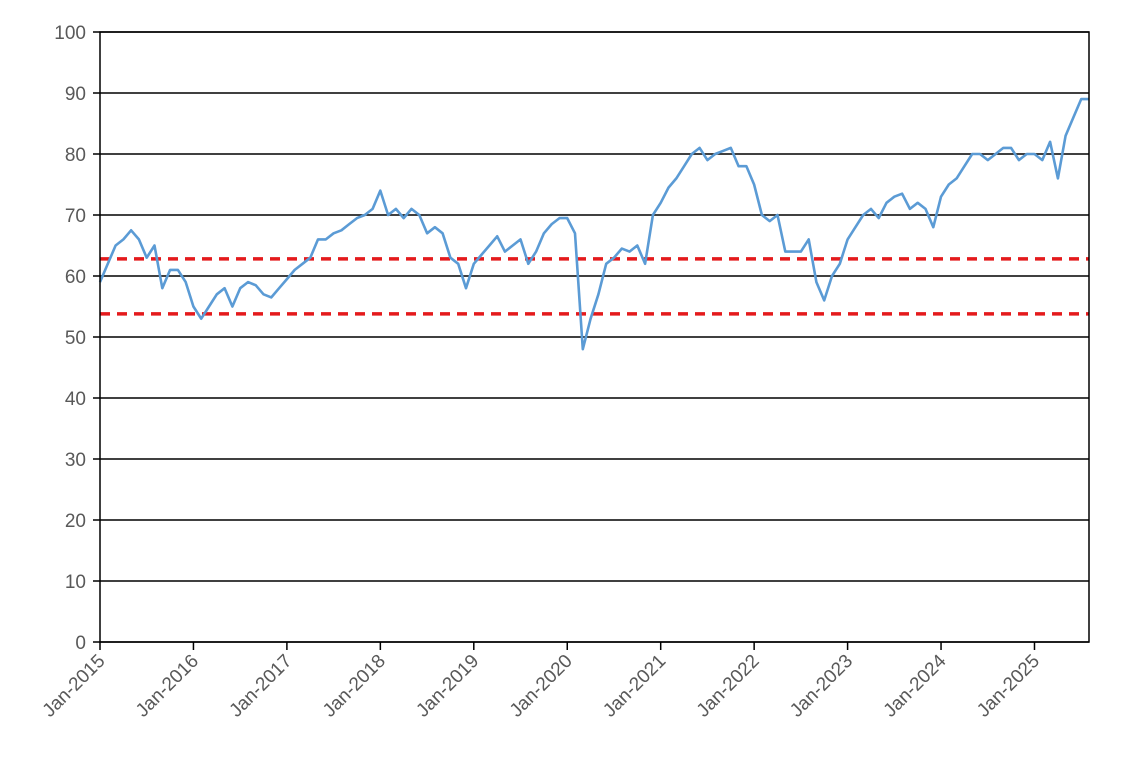  Describe the element at coordinates (75, 94) in the screenshot. I see `y-tick-label: 90` at that location.